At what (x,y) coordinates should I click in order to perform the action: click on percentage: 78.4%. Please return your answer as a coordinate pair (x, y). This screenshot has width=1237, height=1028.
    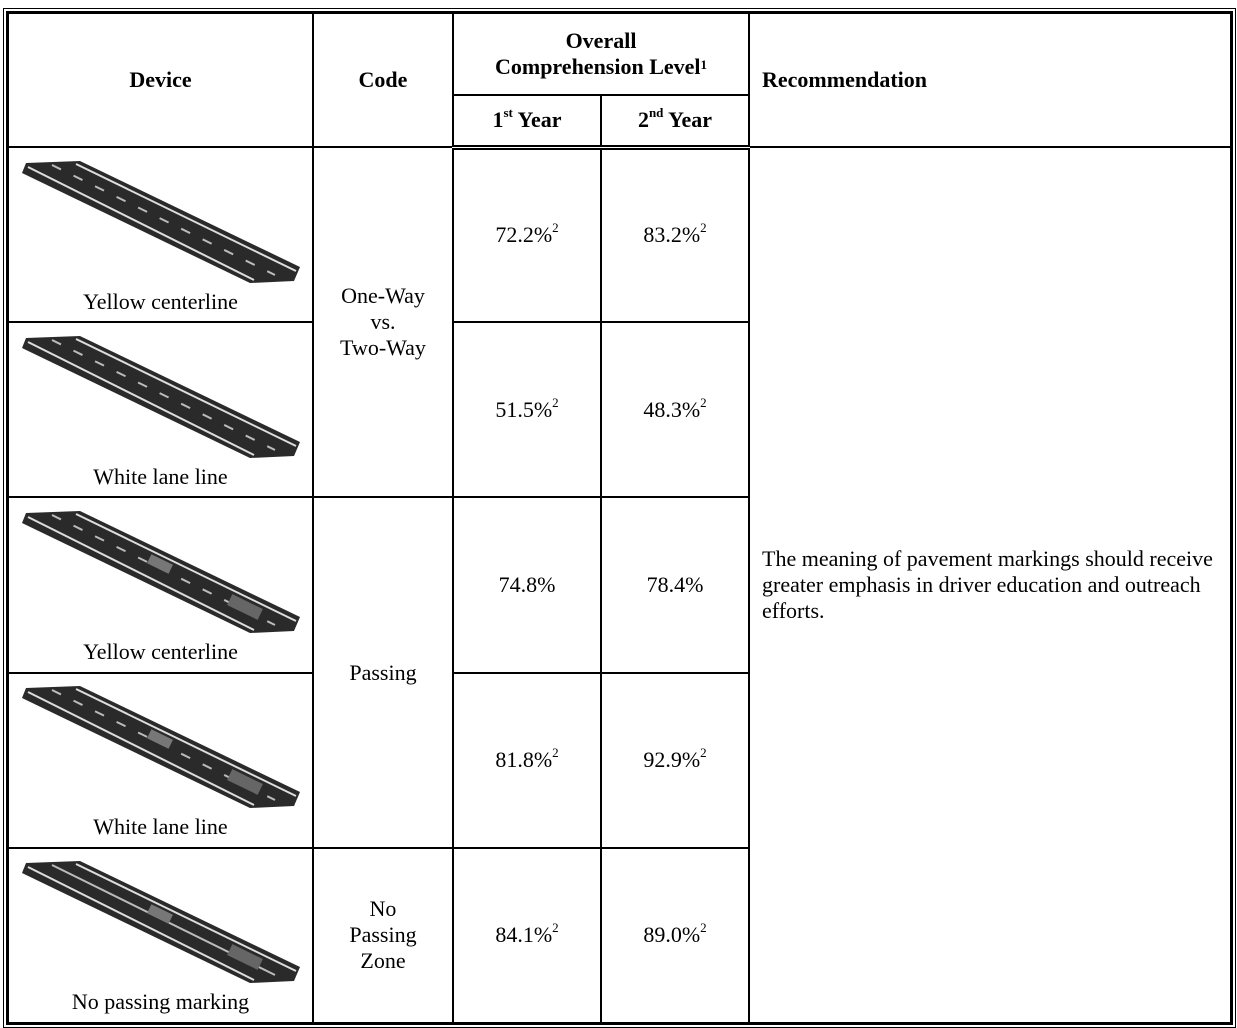
    Looking at the image, I should click on (675, 584).